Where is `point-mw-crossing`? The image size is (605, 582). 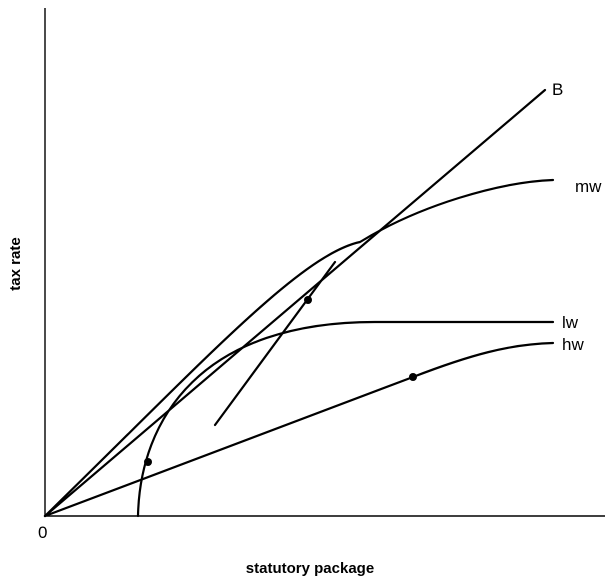
point-mw-crossing is located at coordinates (308, 300).